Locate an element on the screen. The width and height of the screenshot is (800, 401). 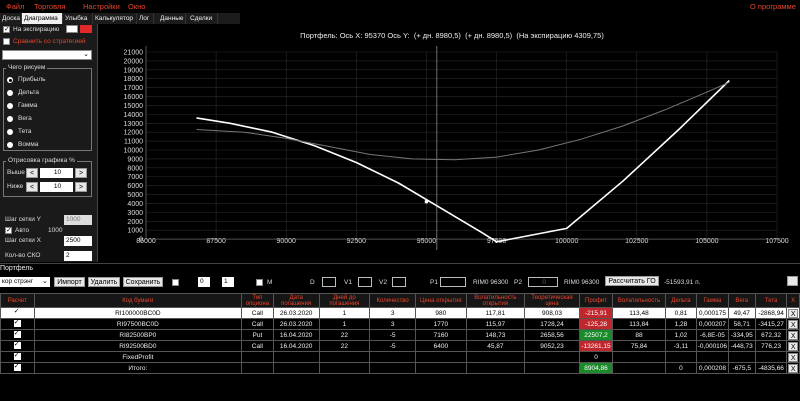
cell-vol-open: 115,97 is located at coordinates (495, 324).